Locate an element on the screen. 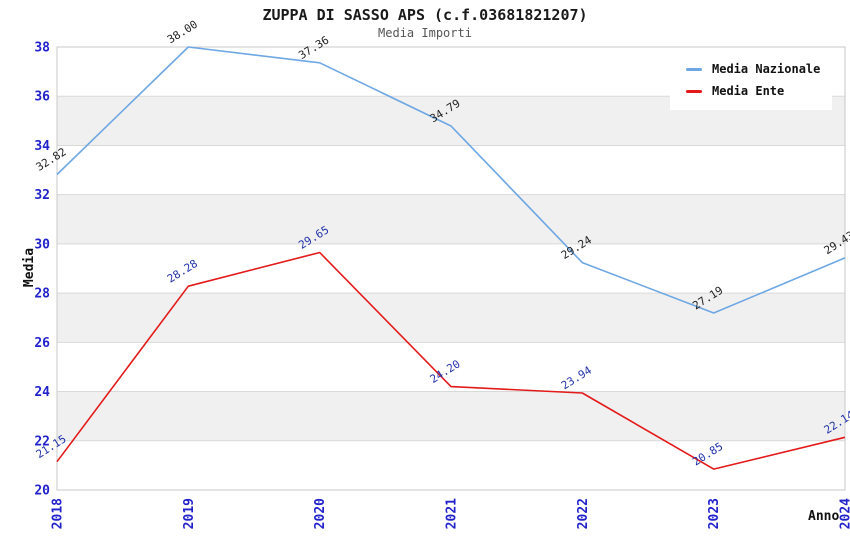 The image size is (850, 550). y-tick-label: 30 is located at coordinates (42, 244).